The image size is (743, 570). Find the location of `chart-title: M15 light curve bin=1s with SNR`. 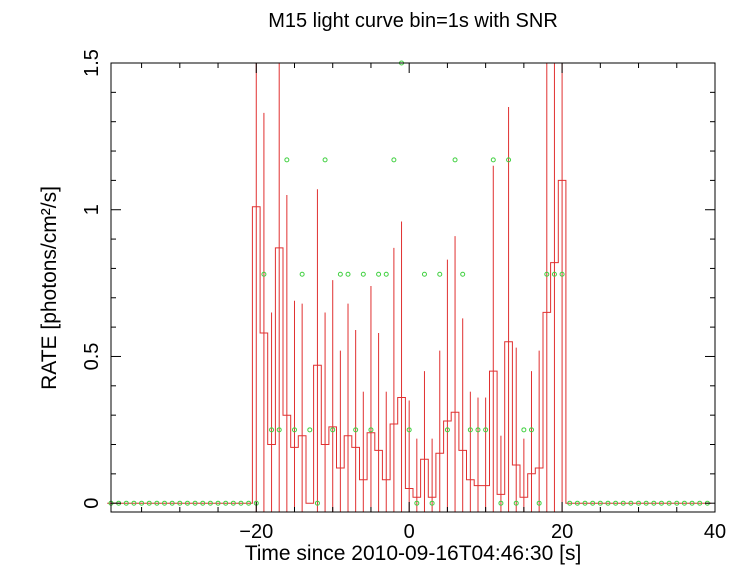

chart-title: M15 light curve bin=1s with SNR is located at coordinates (413, 21).